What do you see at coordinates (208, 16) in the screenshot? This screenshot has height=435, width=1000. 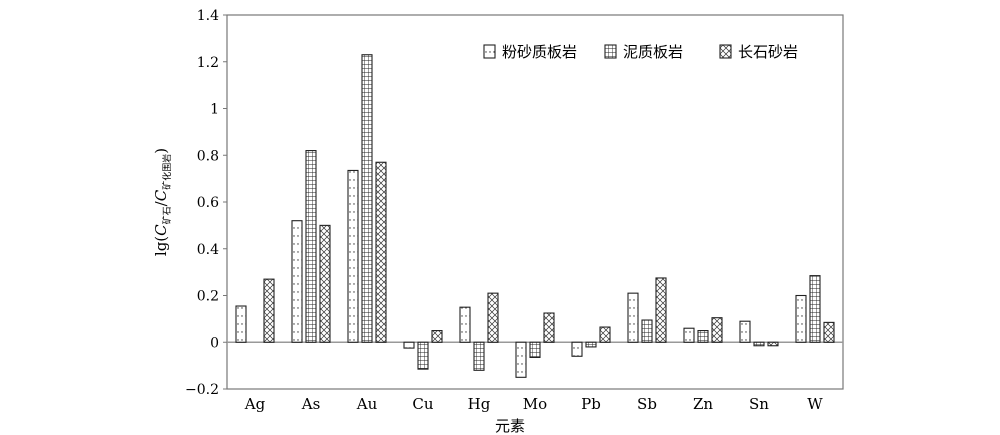 I see `y-tick-label: 1.4` at bounding box center [208, 16].